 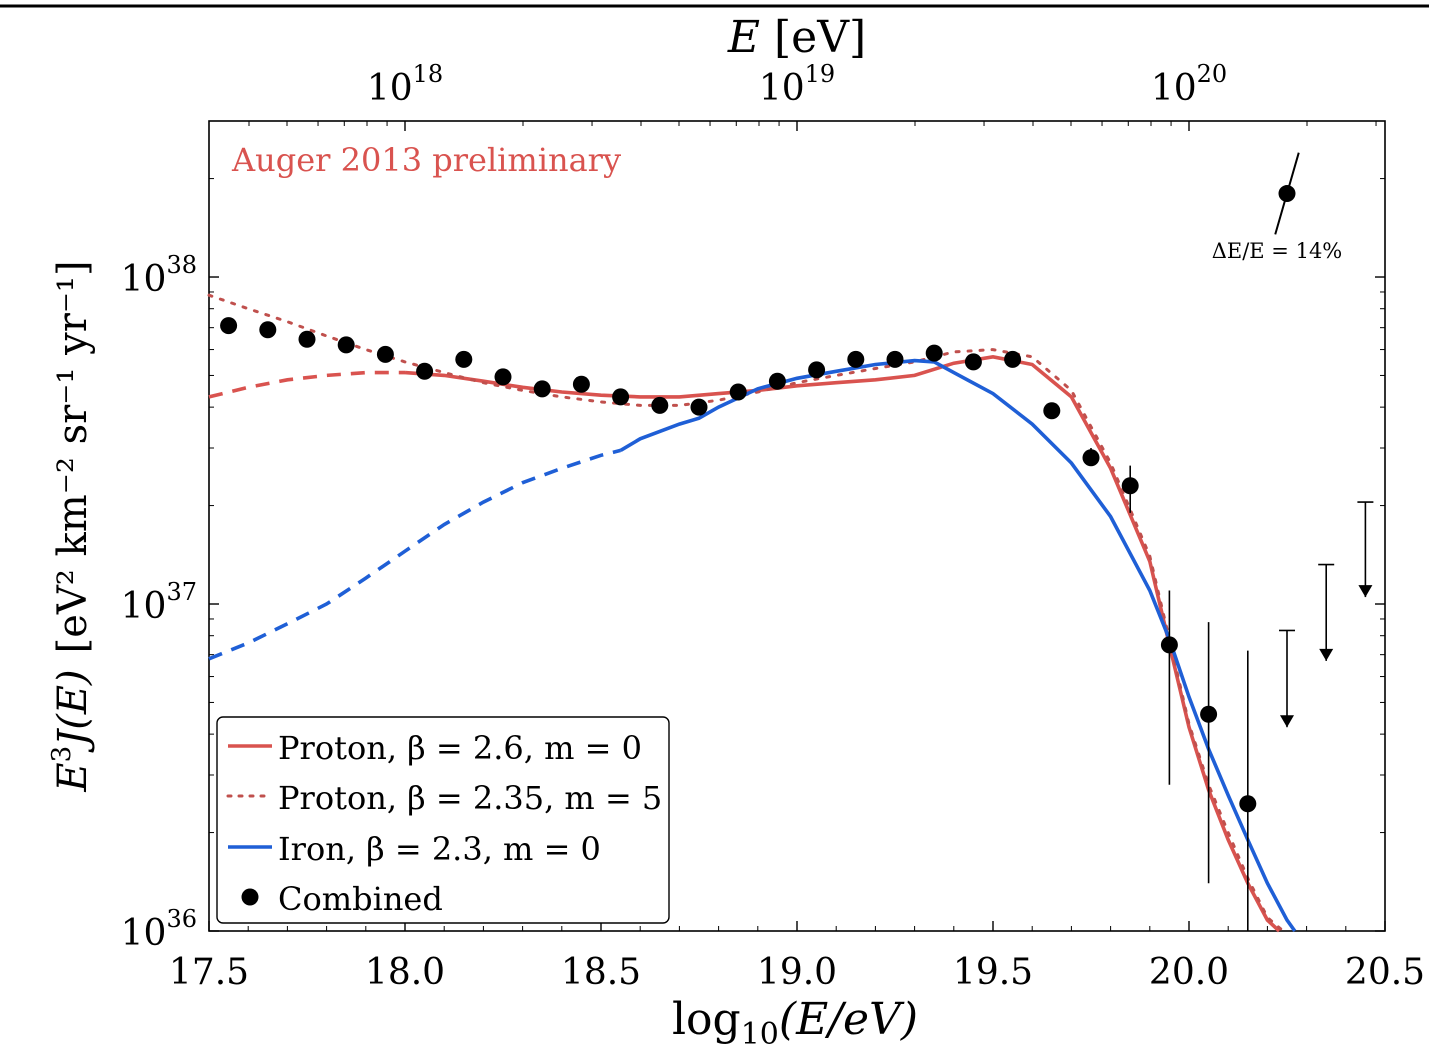 I want to click on legend-label-1: Proton, β = 2.35, m = 5, so click(x=470, y=798).